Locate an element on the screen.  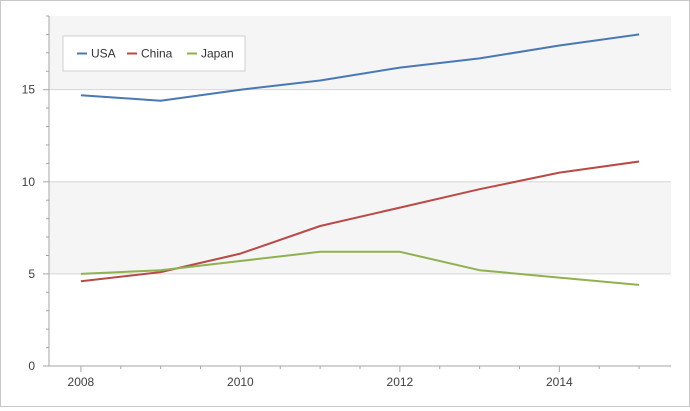
legend-label-japan: Japan is located at coordinates (217, 54).